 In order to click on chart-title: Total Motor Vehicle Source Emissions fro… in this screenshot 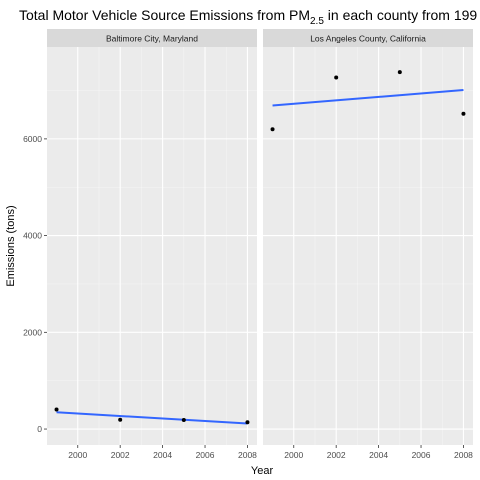, I will do `click(248, 17)`.